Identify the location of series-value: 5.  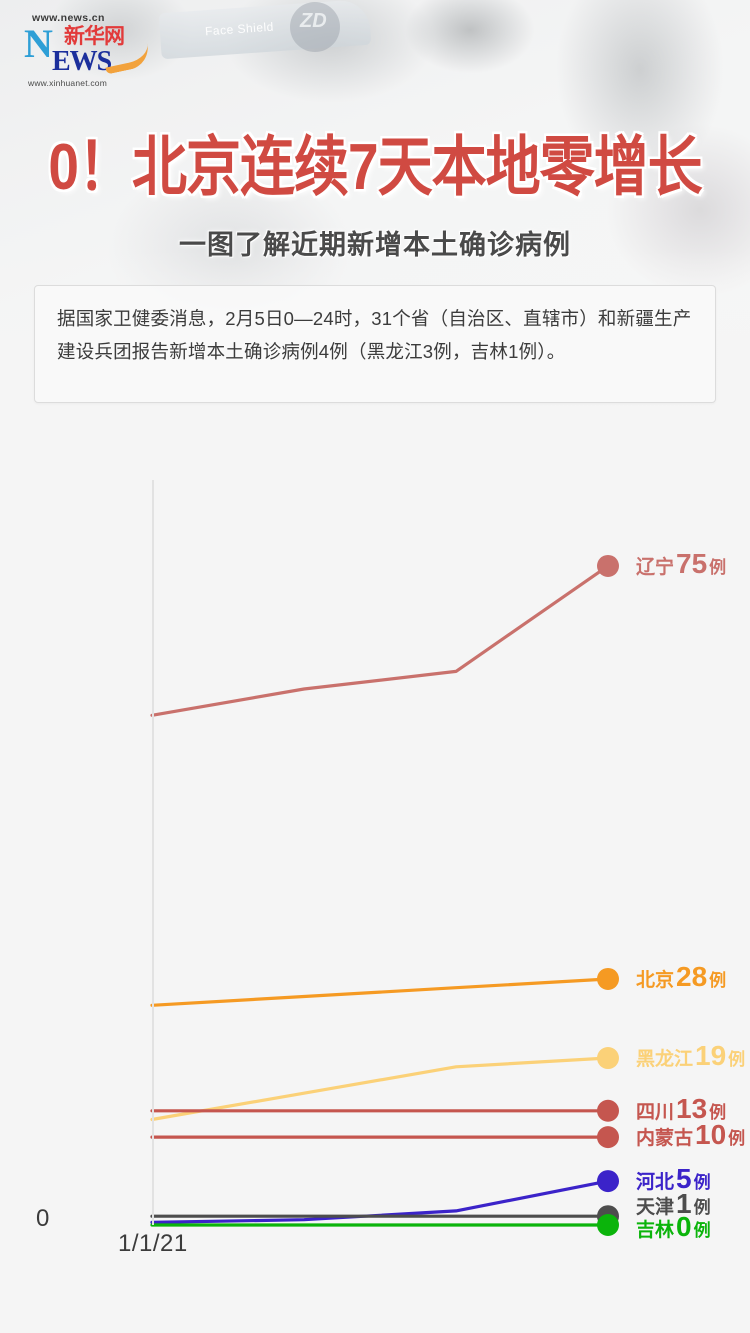
(684, 1179).